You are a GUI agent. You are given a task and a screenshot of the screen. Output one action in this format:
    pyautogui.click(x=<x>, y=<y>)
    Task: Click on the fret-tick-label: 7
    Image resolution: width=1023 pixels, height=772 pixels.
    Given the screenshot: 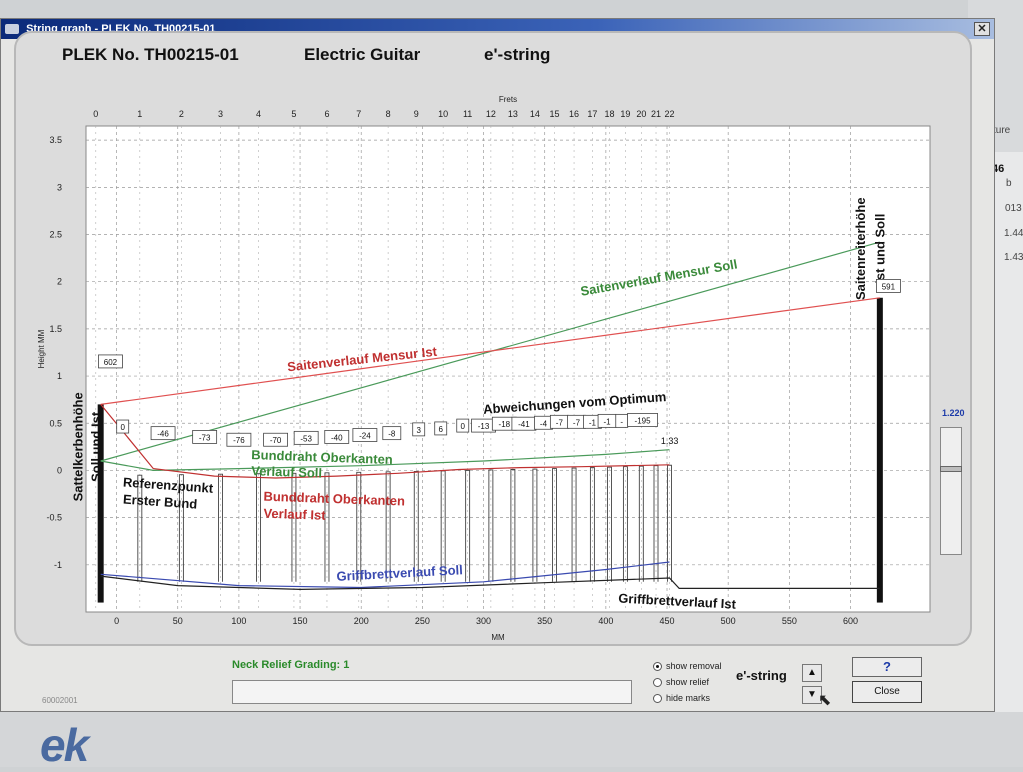 What is the action you would take?
    pyautogui.click(x=358, y=114)
    